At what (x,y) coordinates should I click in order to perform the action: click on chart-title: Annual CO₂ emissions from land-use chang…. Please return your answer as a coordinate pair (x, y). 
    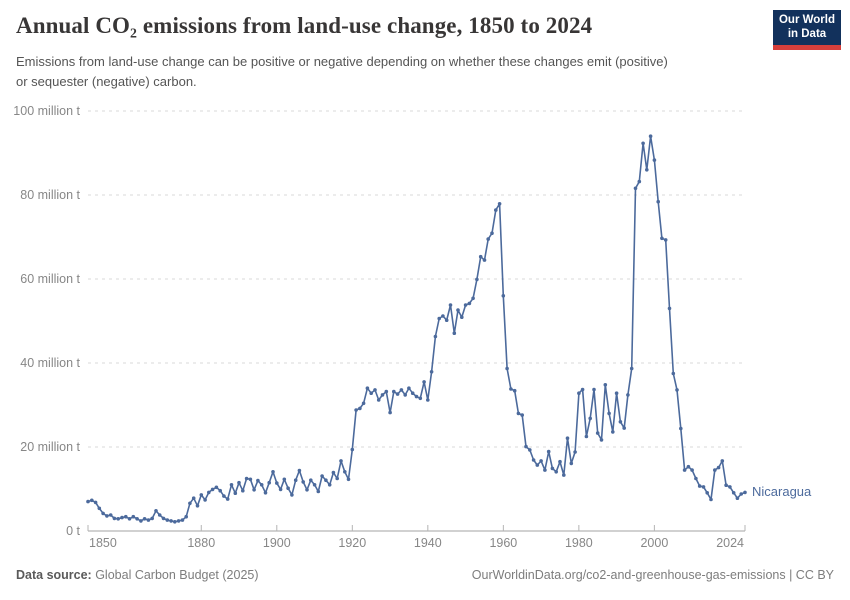
    Looking at the image, I should click on (304, 25).